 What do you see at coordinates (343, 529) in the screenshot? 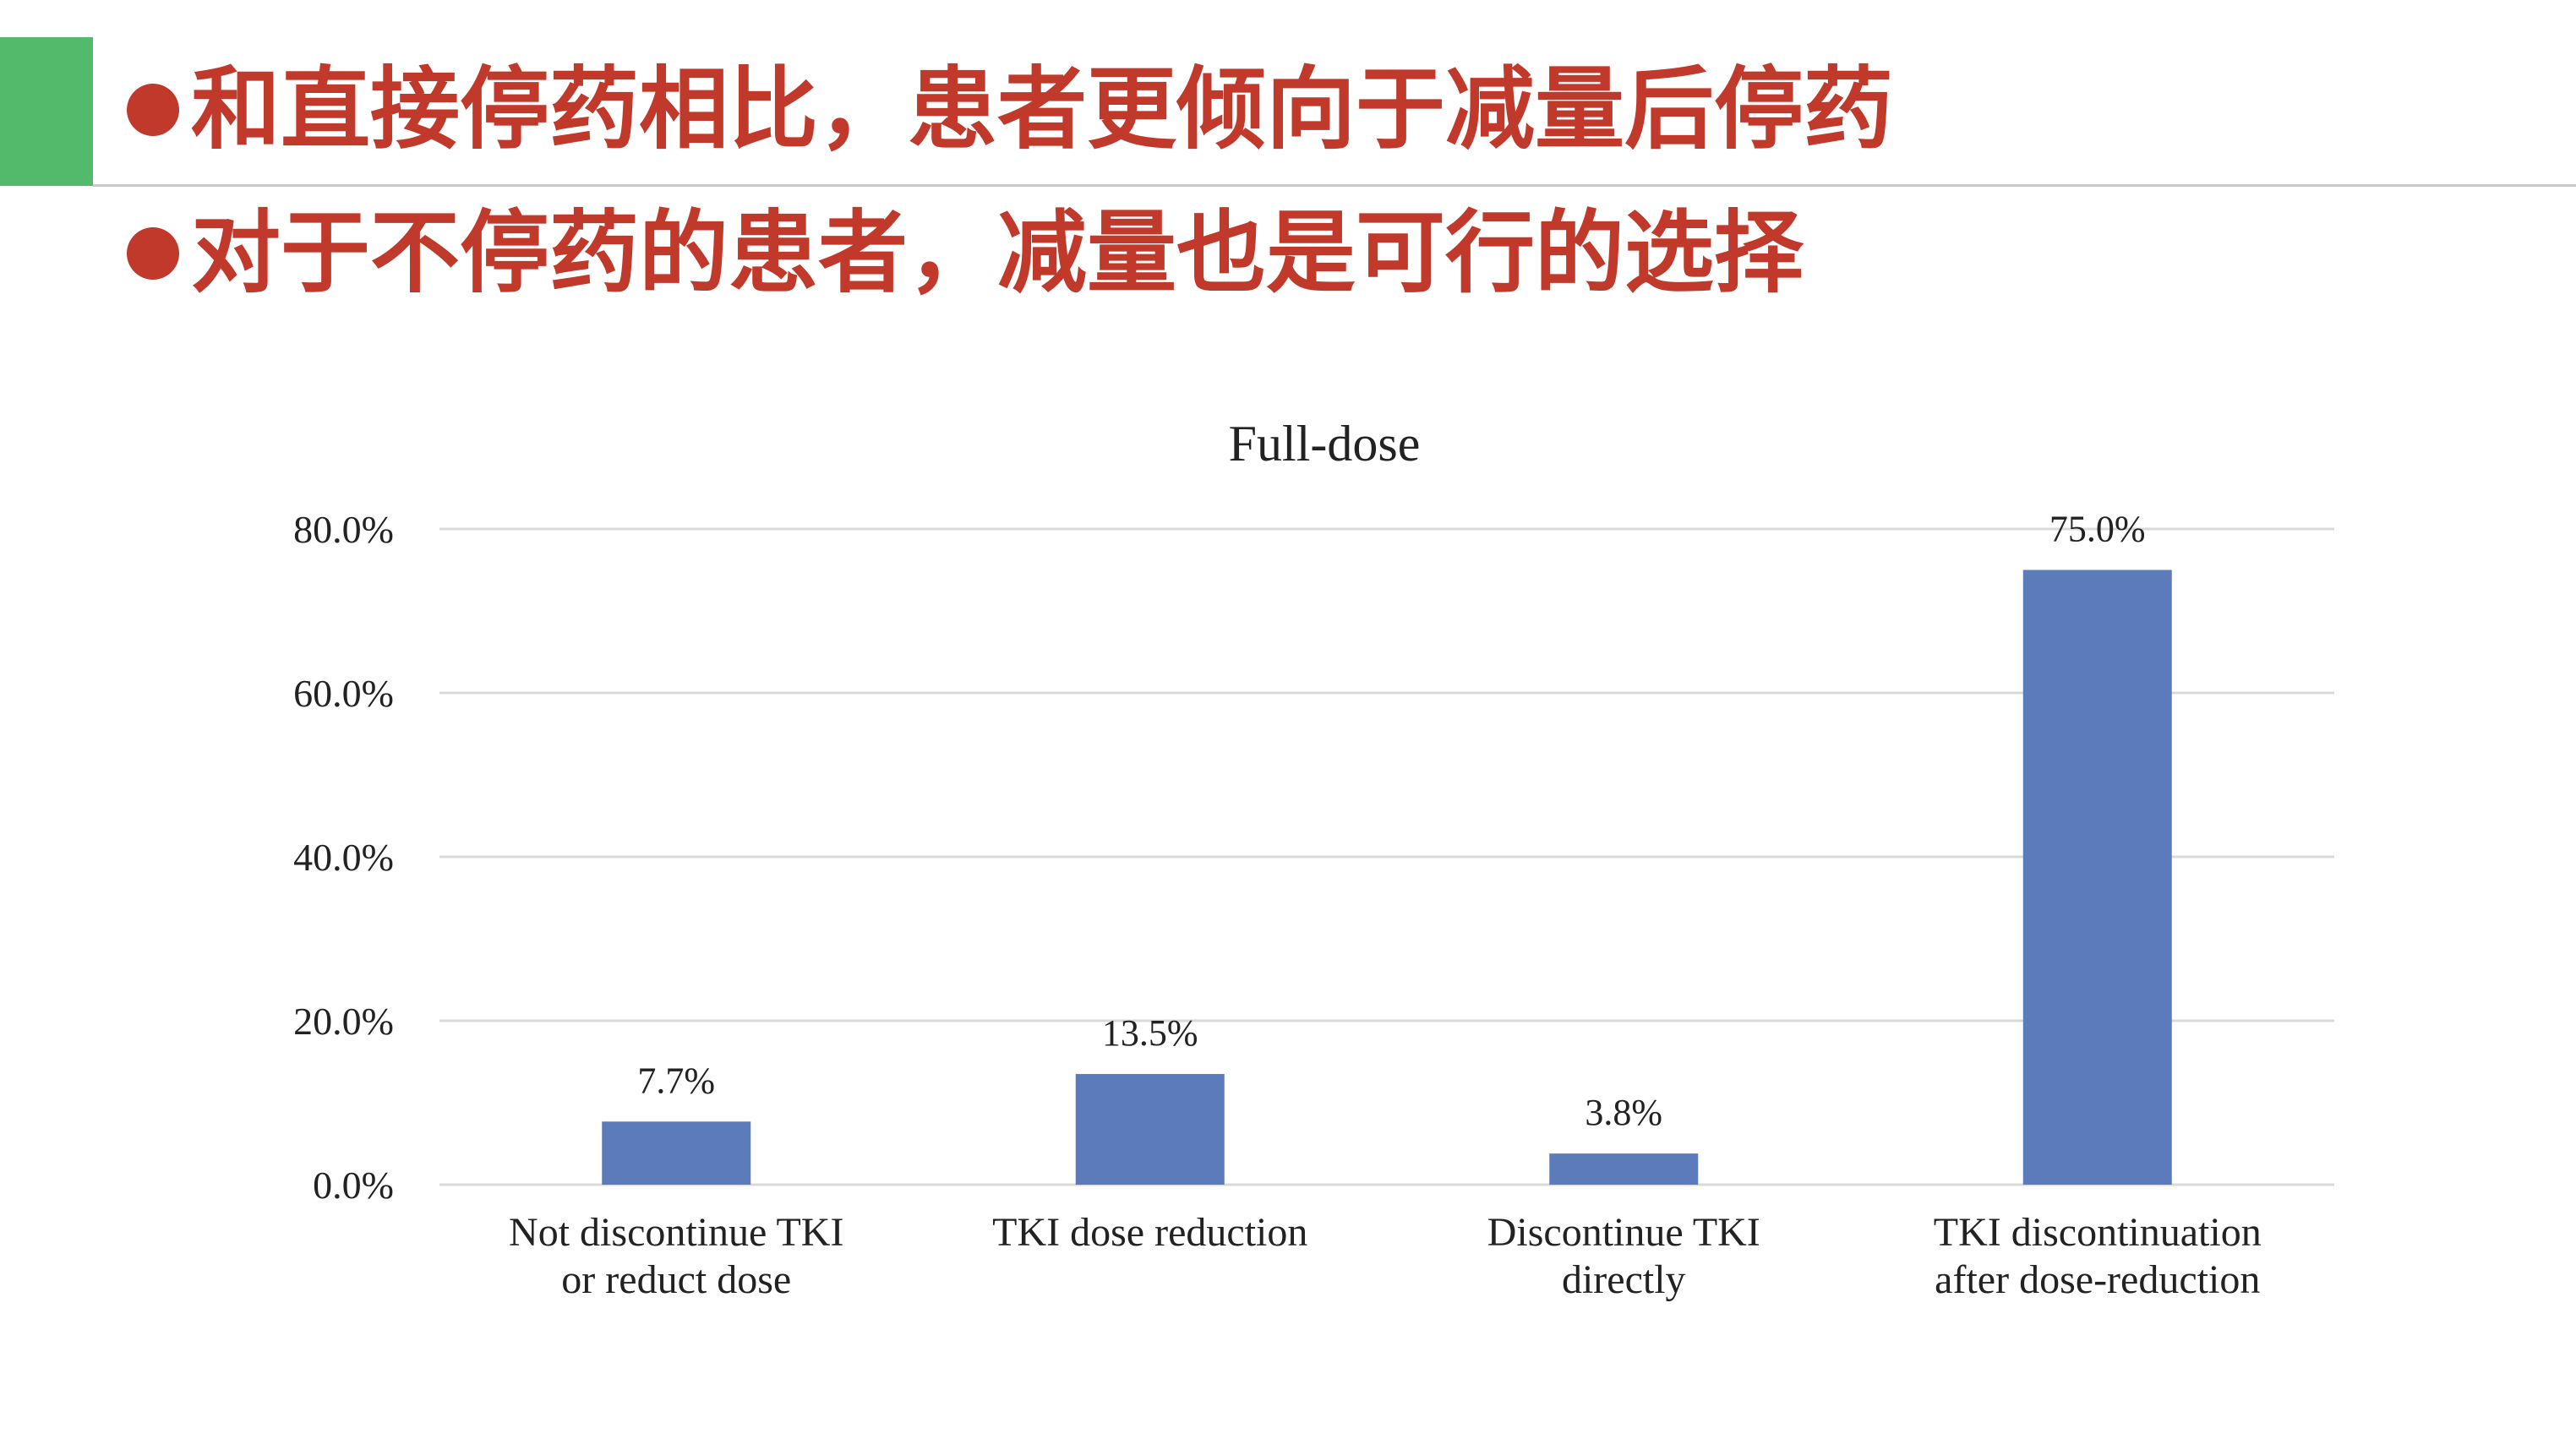
I see `y-tick-label: 80.0%` at bounding box center [343, 529].